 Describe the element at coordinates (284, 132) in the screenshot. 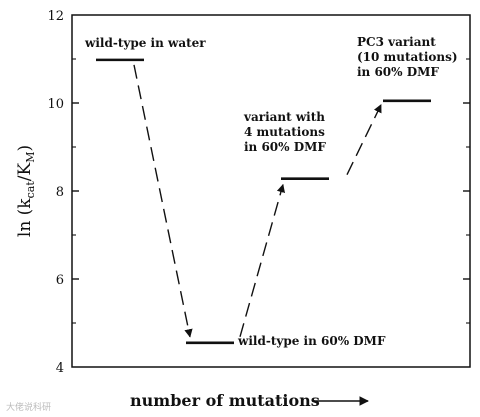

I see `state-label: 4 mutations` at that location.